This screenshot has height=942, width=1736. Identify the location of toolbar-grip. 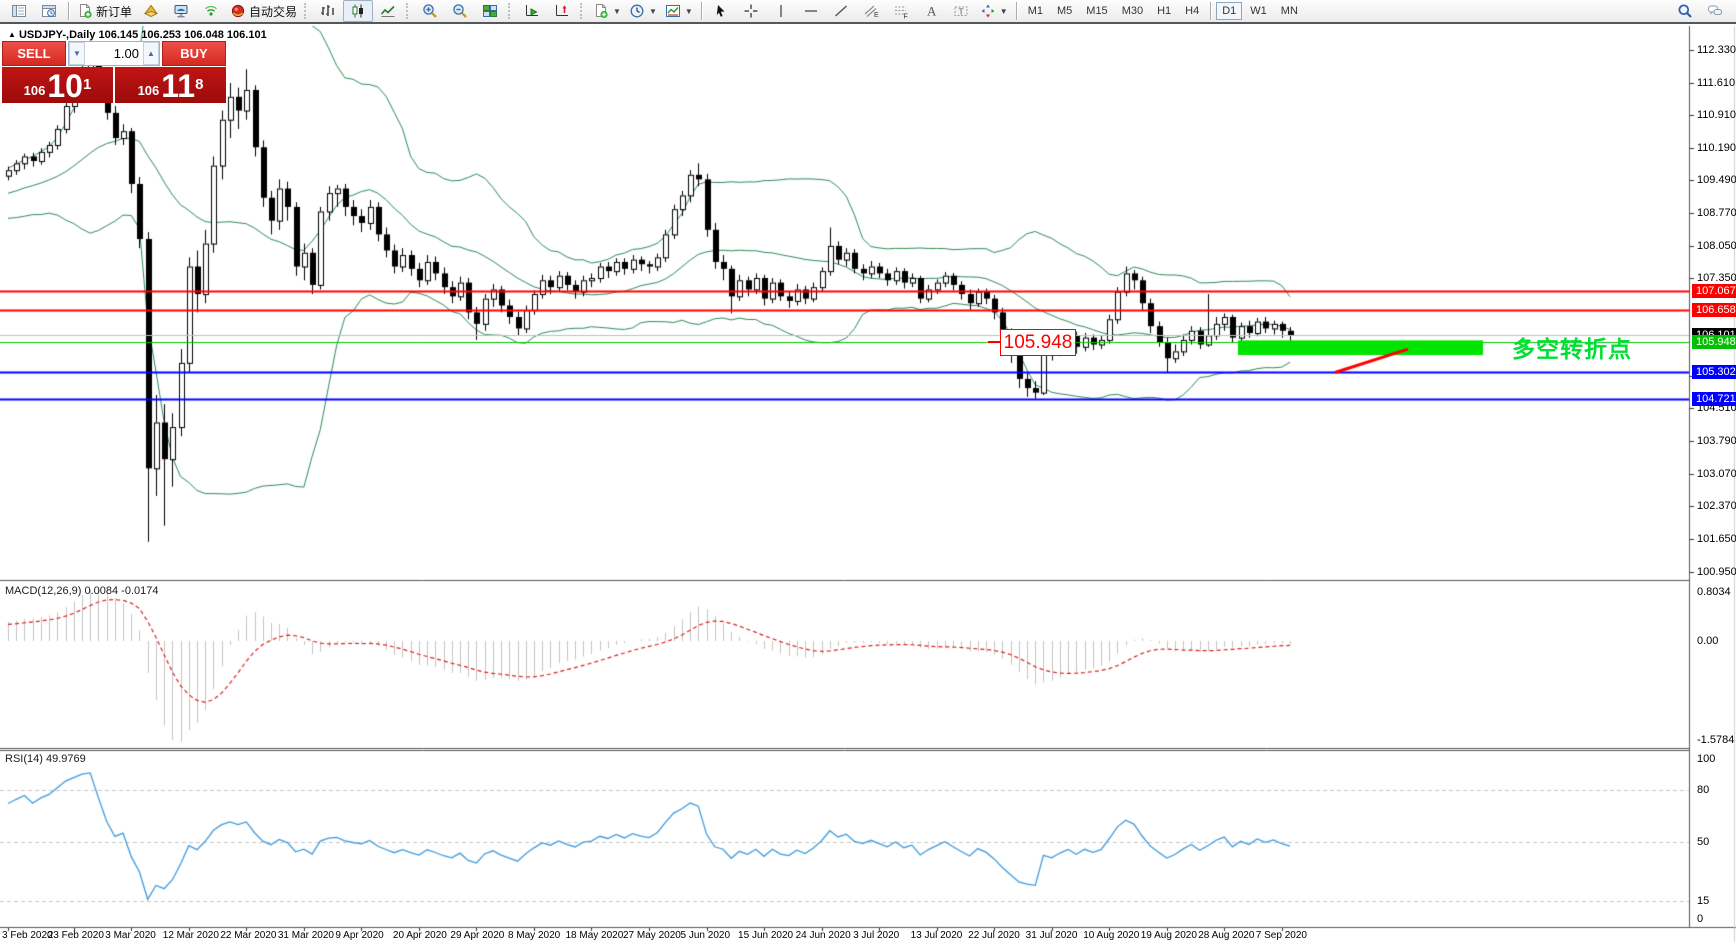
(583, 11).